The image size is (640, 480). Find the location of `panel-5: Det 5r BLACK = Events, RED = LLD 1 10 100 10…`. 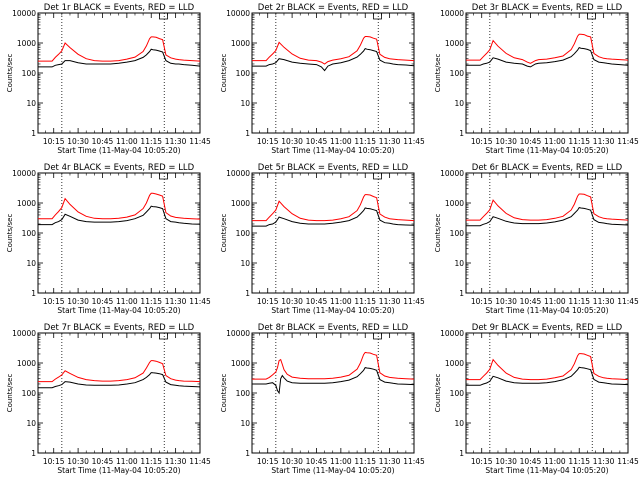

panel-5: Det 5r BLACK = Events, RED = LLD 1 10 100 10… is located at coordinates (322, 239).